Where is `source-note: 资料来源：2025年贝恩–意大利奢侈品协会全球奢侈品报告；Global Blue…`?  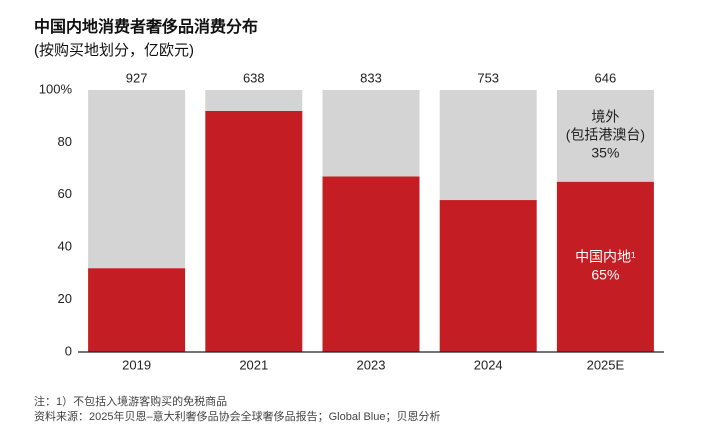 source-note: 资料来源：2025年贝恩–意大利奢侈品协会全球奢侈品报告；Global Blue… is located at coordinates (237, 416).